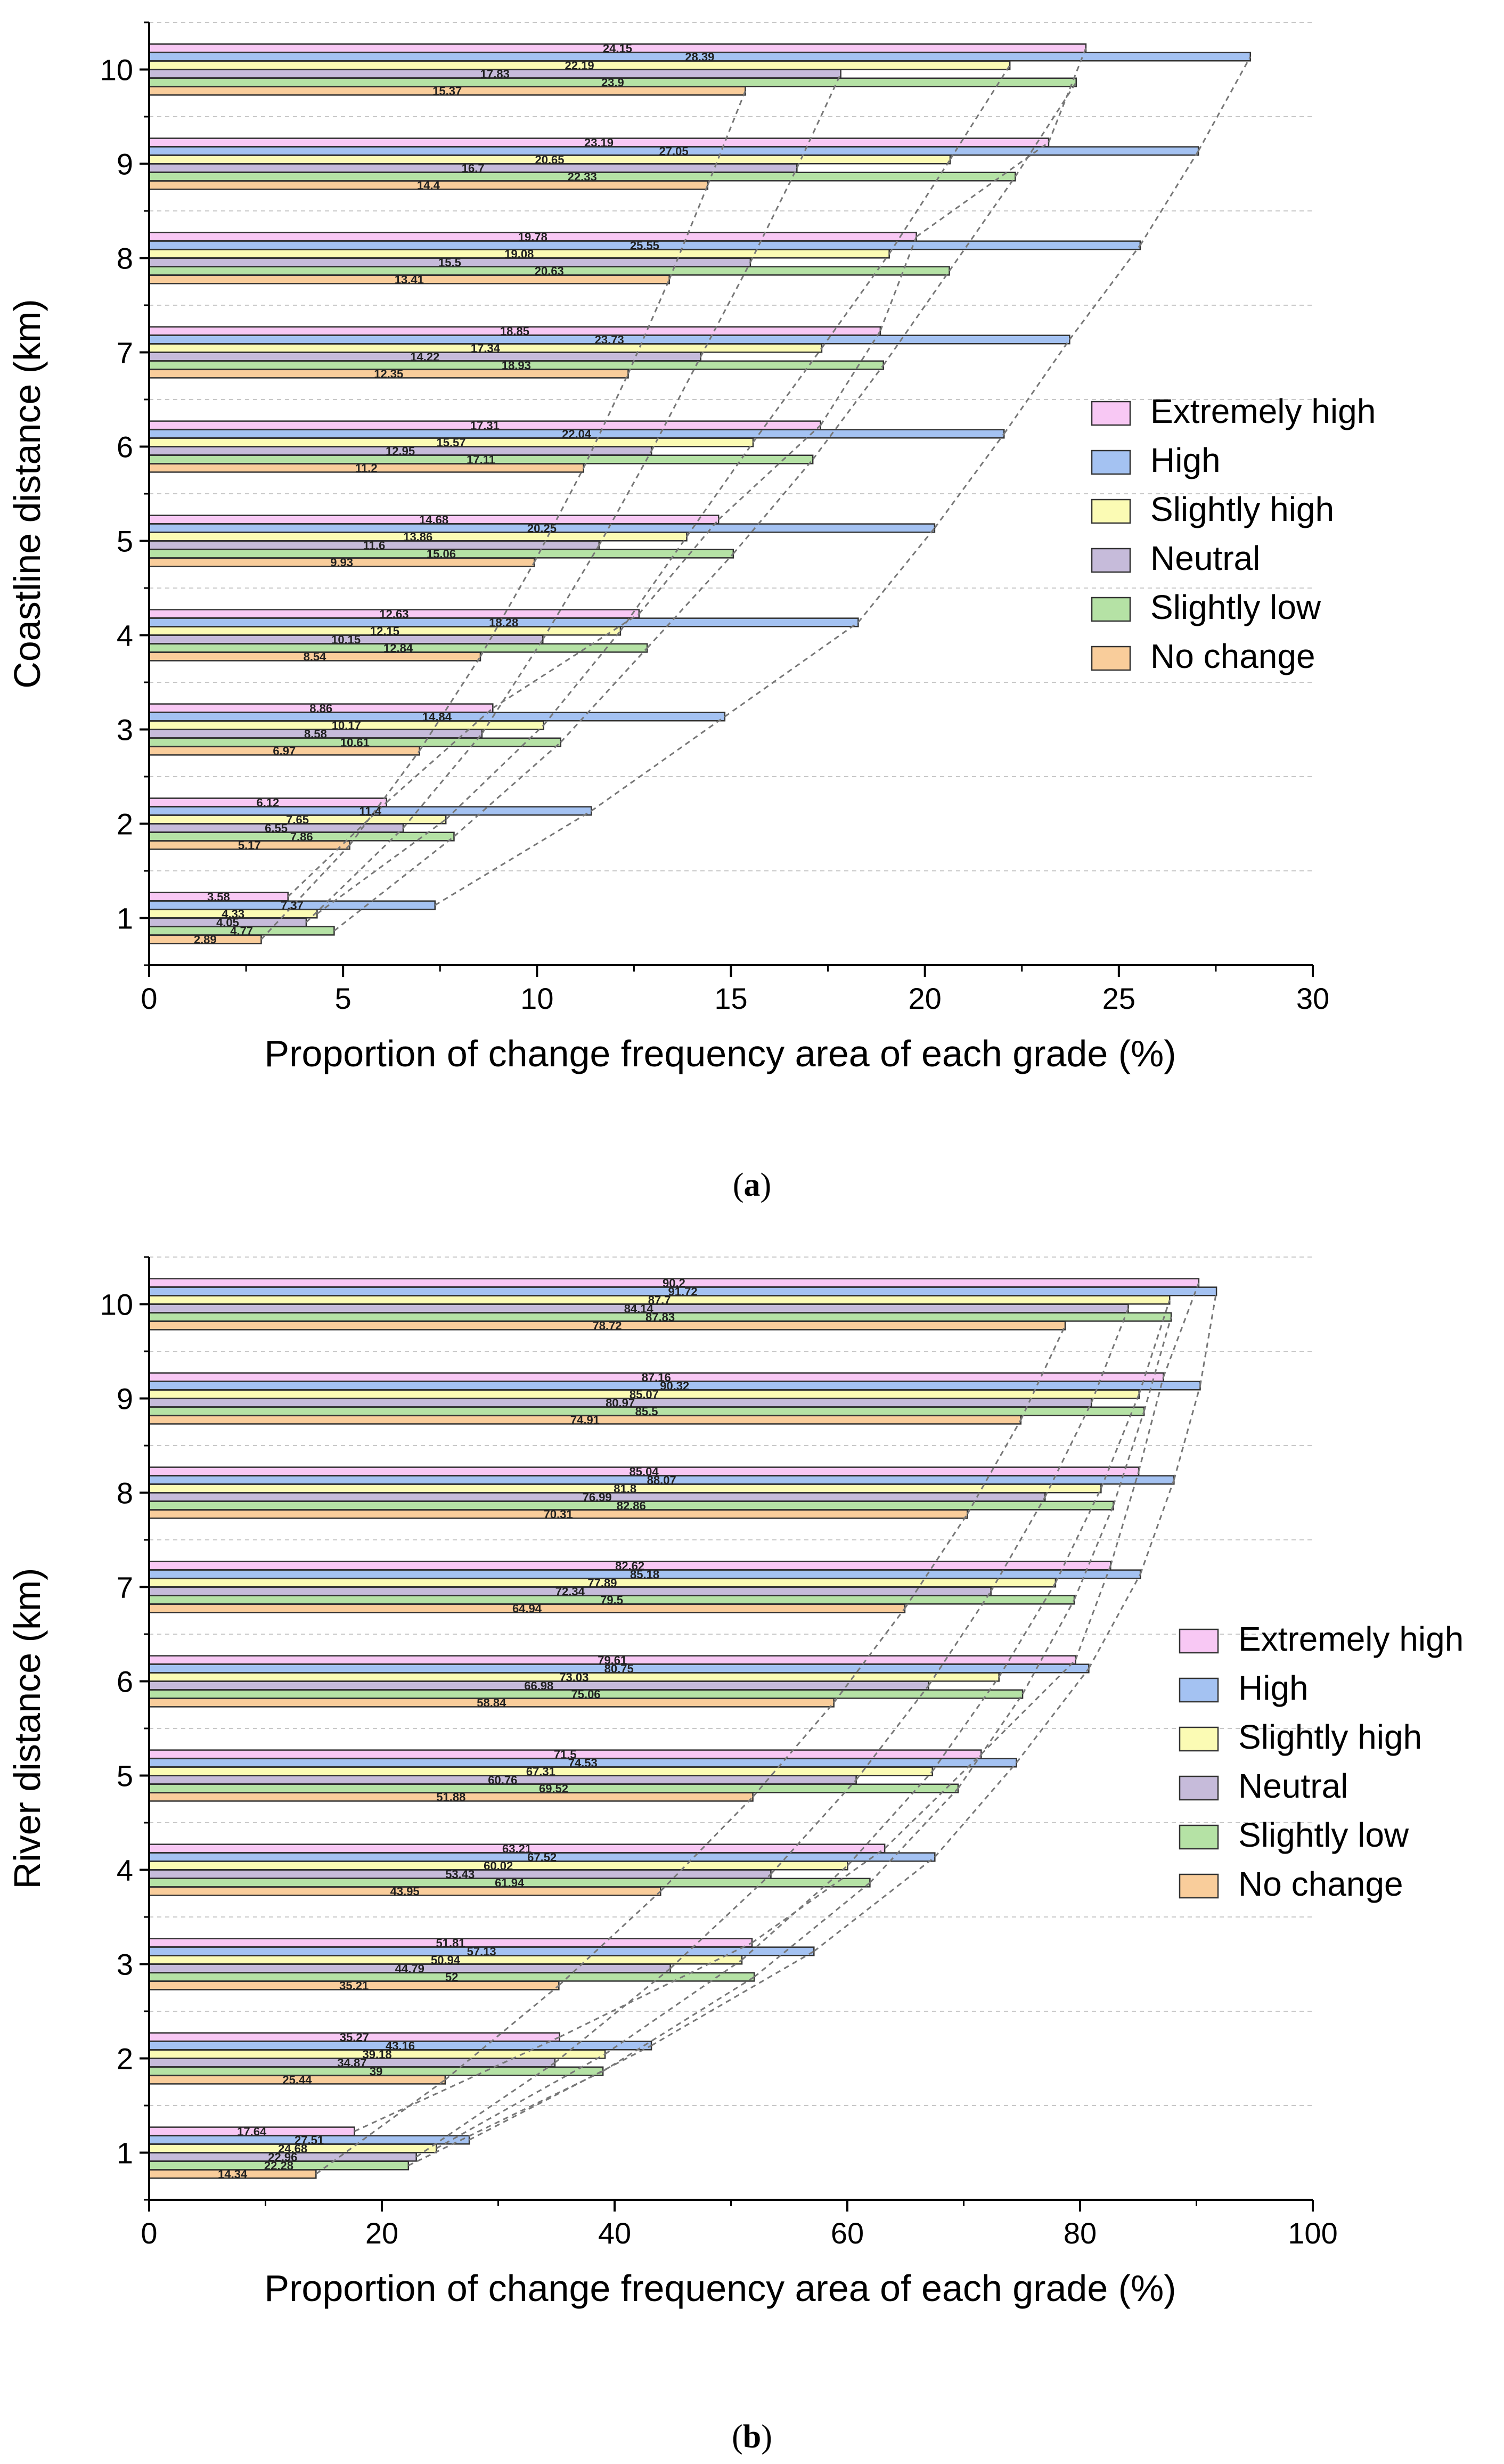  I want to click on data-label: 27.51, so click(309, 2140).